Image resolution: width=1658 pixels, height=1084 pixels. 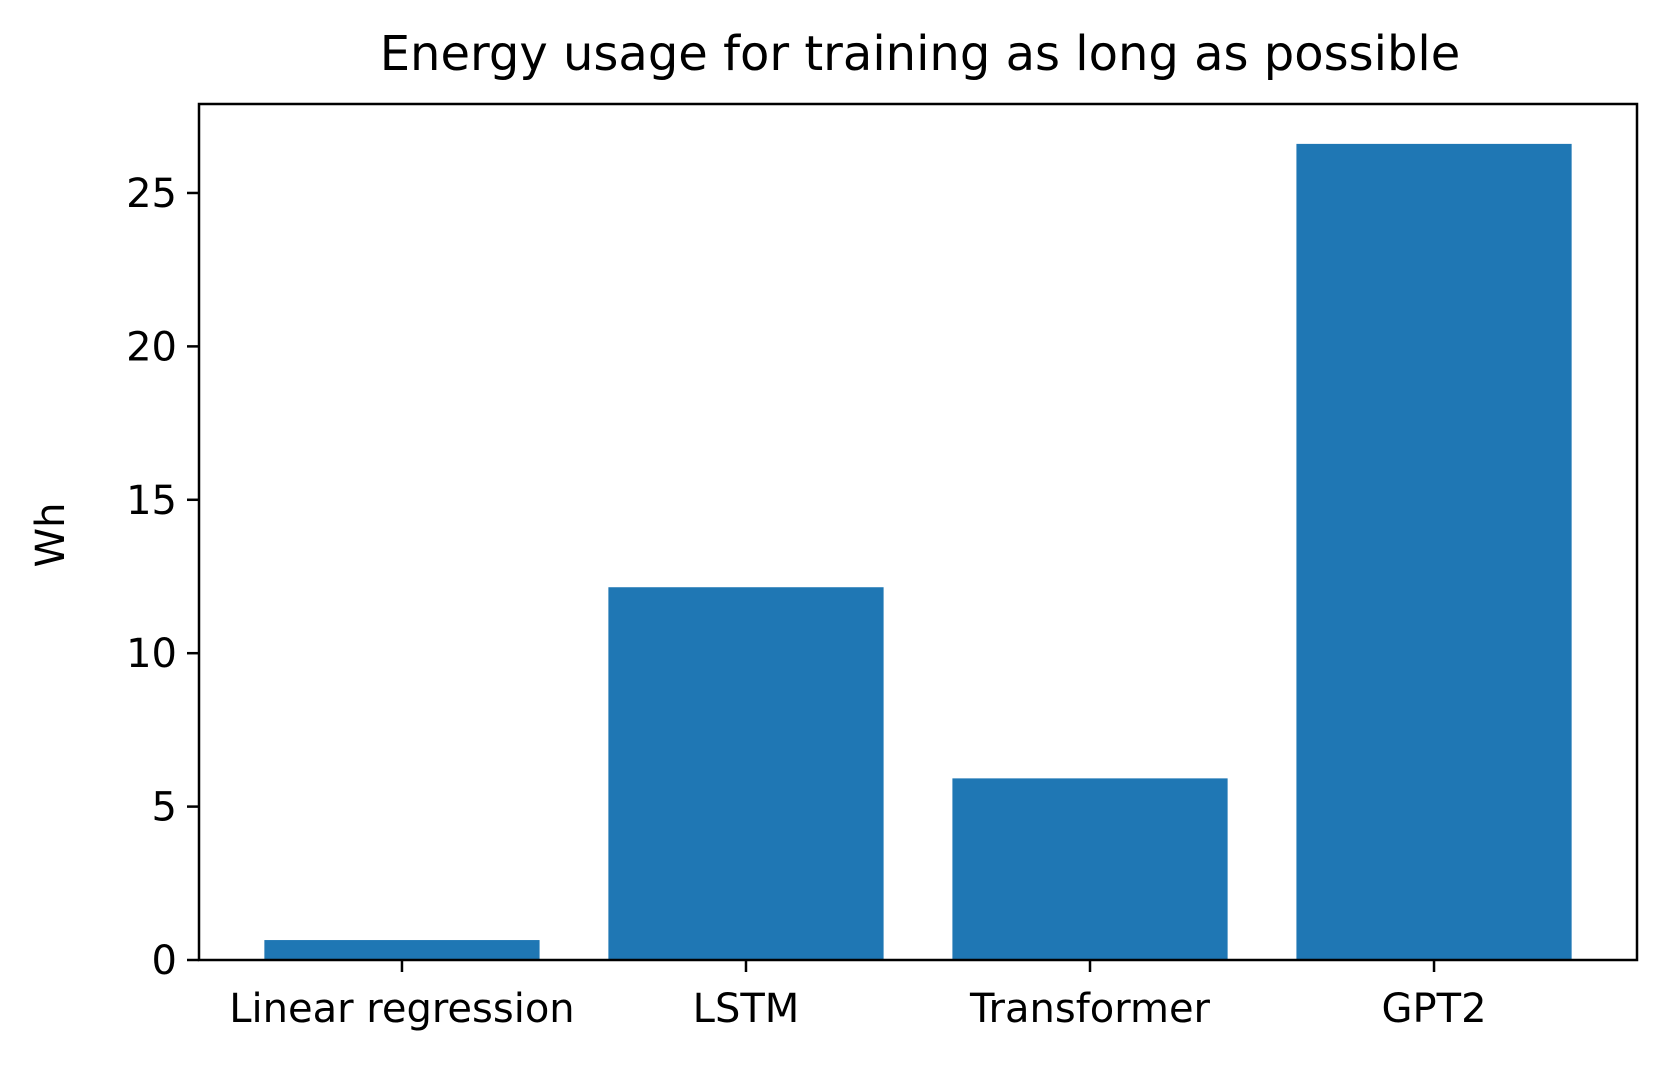 I want to click on y-ticks-layer: 0 5 10 15 20 25, so click(x=162, y=577).